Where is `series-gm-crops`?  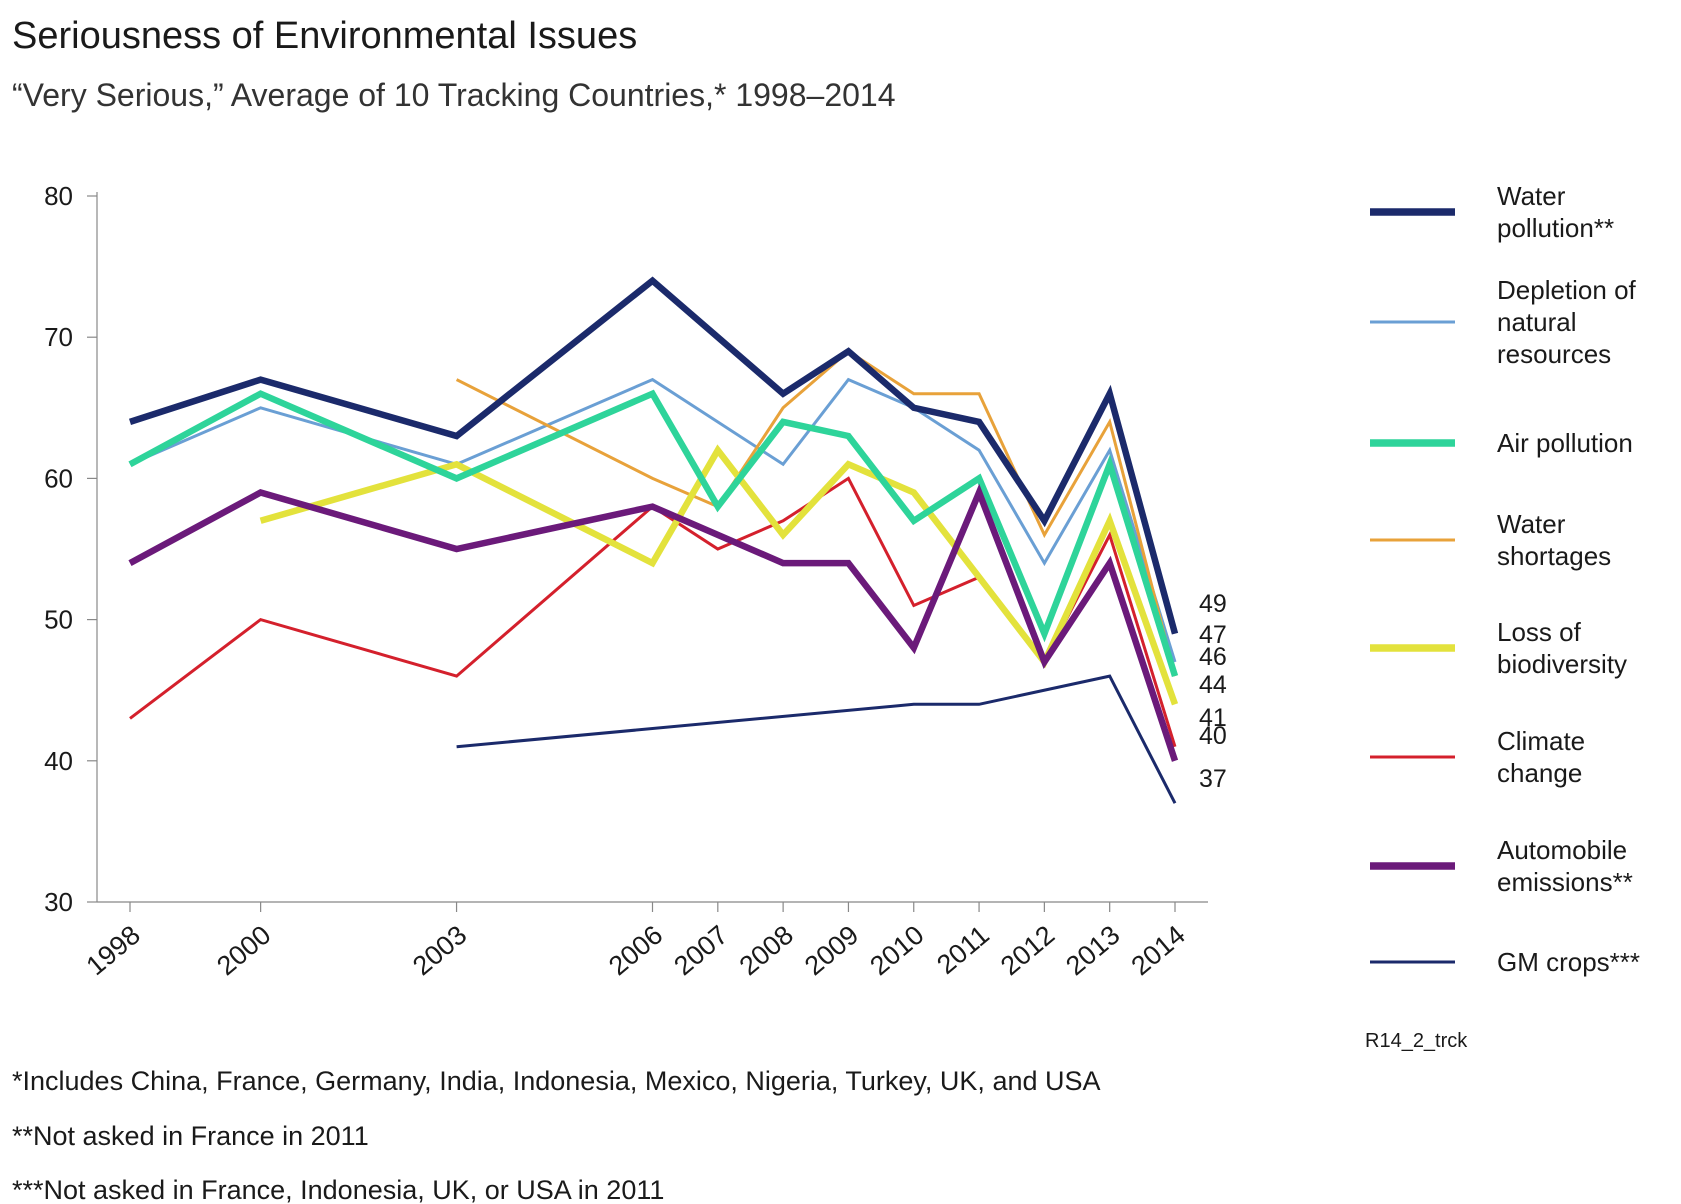 series-gm-crops is located at coordinates (816, 739).